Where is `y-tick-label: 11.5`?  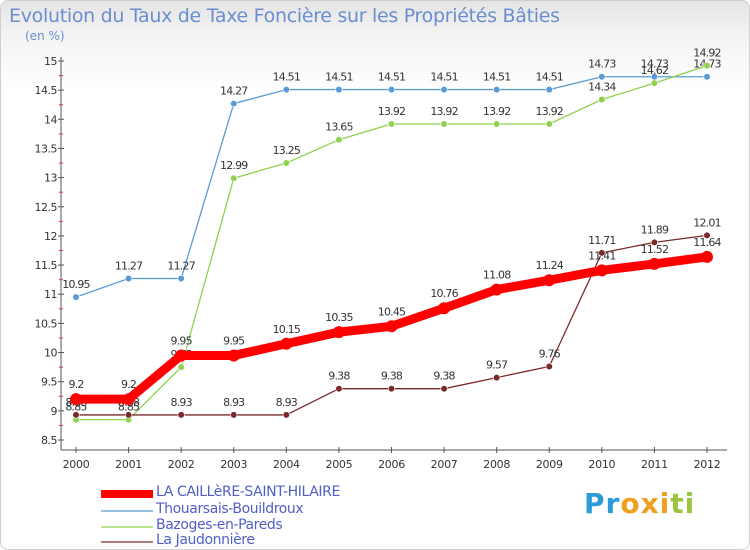 y-tick-label: 11.5 is located at coordinates (46, 265).